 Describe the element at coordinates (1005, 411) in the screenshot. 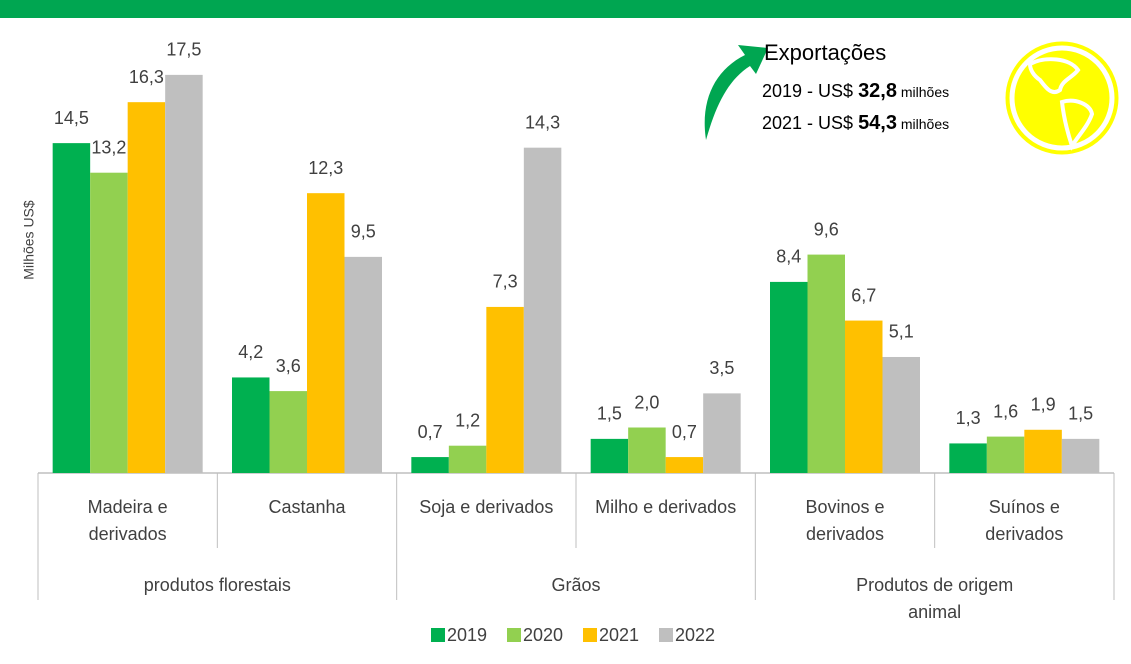

I see `value-label: 1,6` at that location.